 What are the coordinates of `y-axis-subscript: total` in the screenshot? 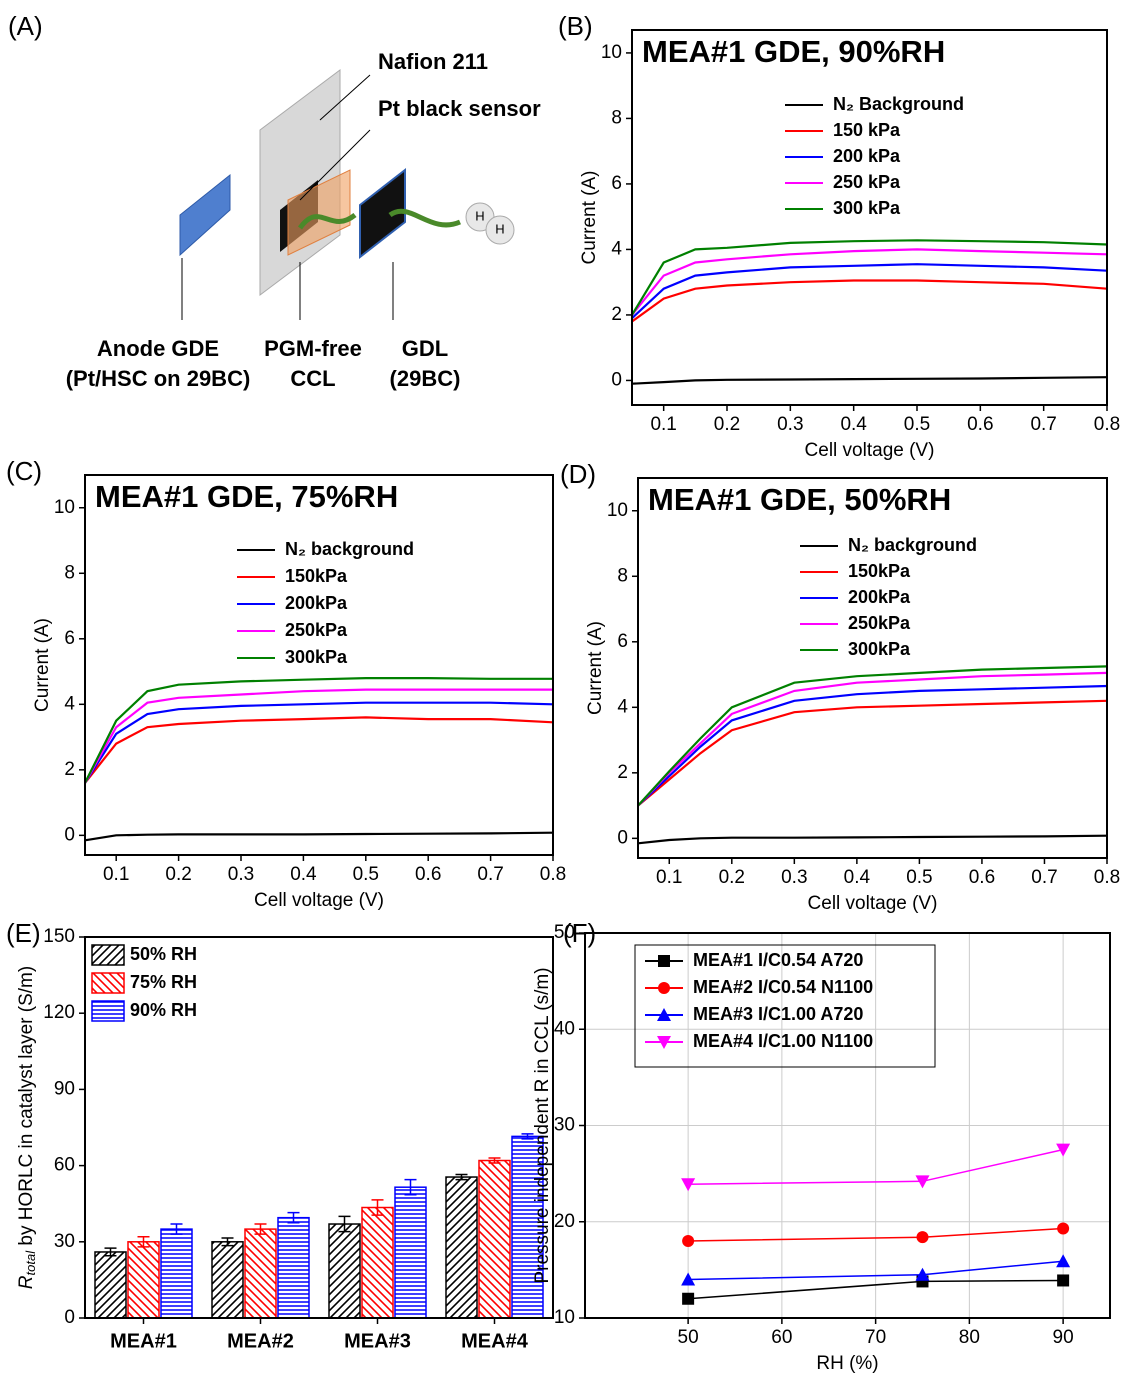 It's located at (30, 1263).